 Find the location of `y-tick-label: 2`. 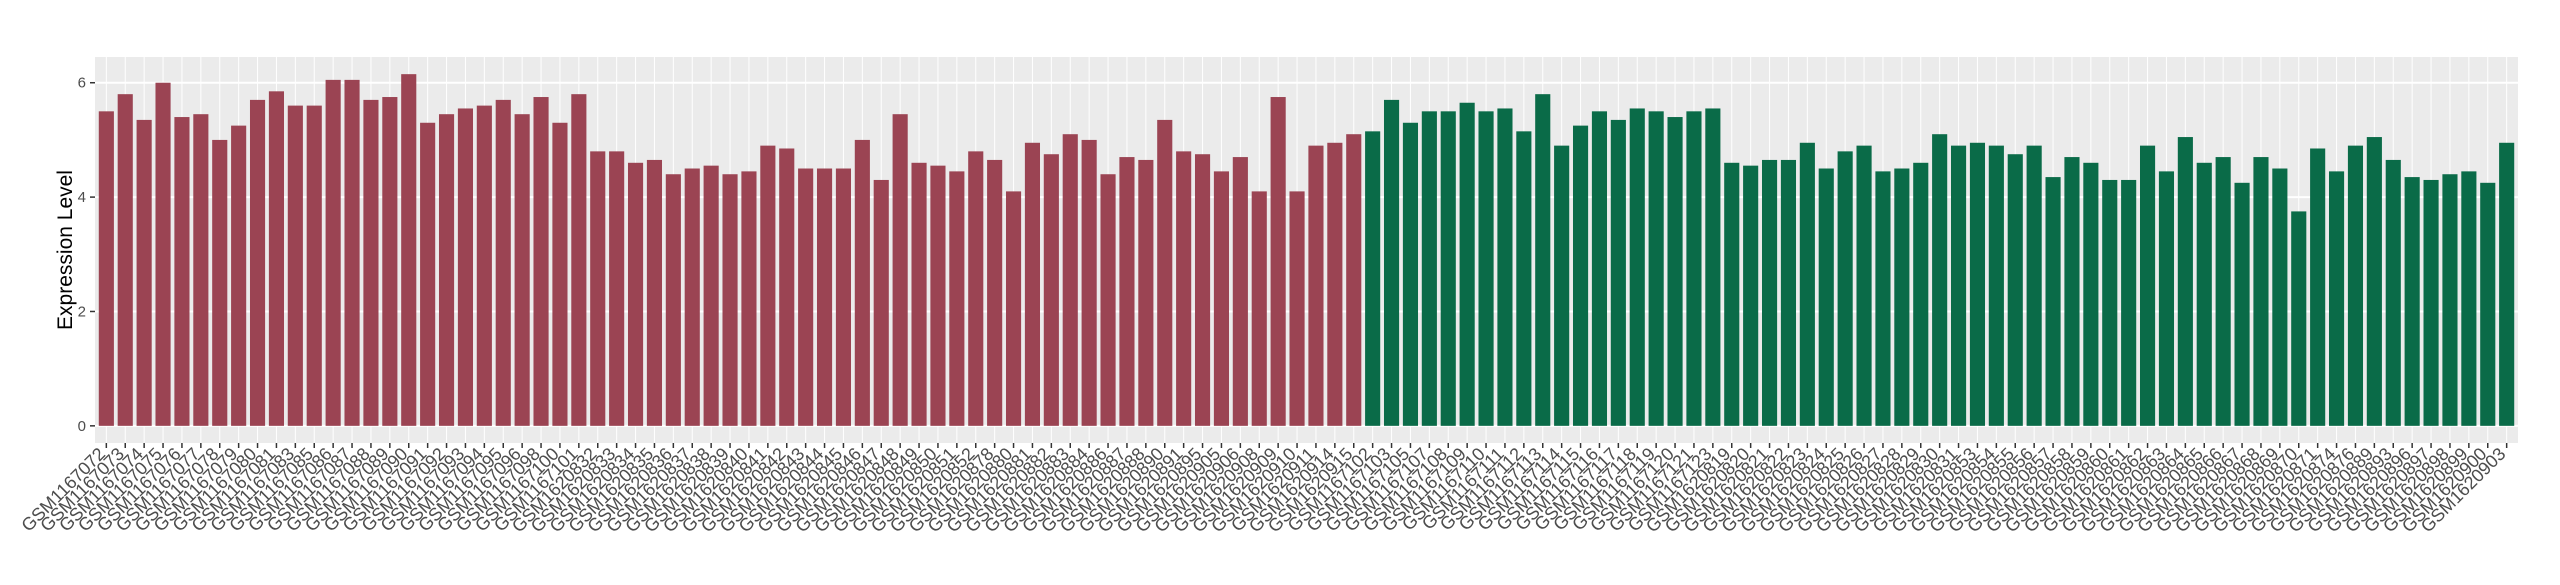

y-tick-label: 2 is located at coordinates (82, 311).